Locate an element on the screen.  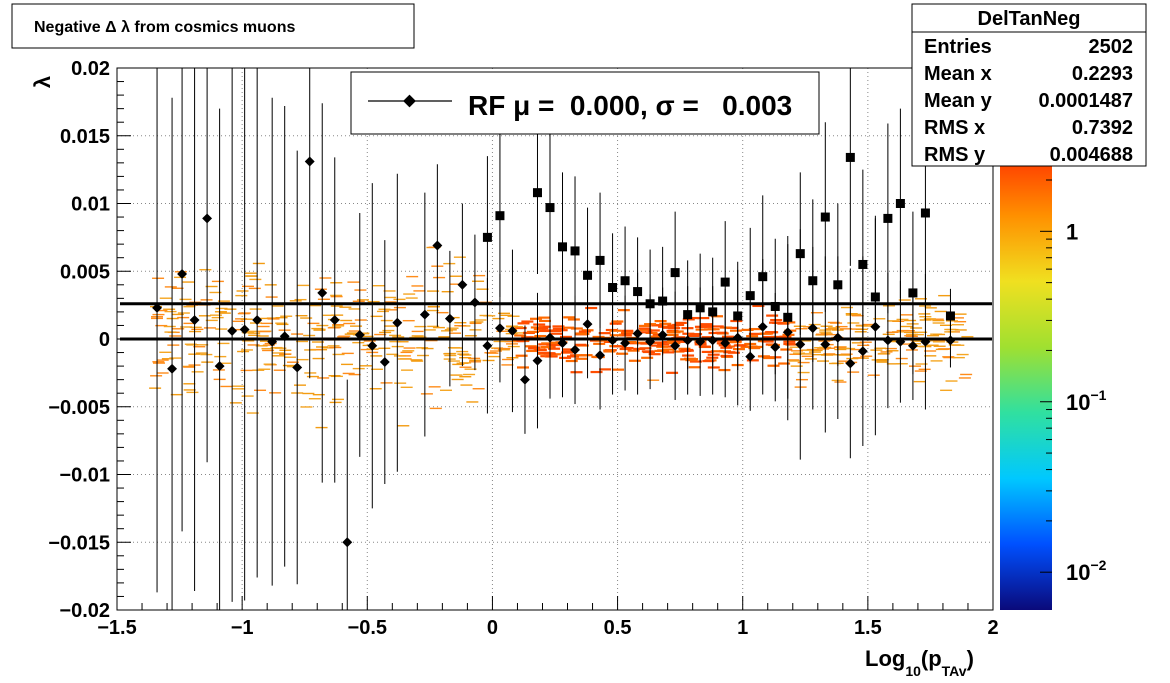
x-tick-label: −1 is located at coordinates (242, 628).